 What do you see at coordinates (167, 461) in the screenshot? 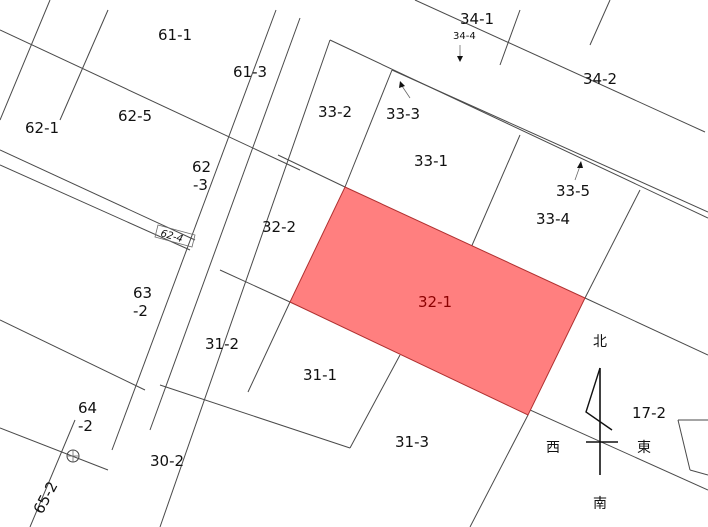
I see `parcel-label: 30-2` at bounding box center [167, 461].